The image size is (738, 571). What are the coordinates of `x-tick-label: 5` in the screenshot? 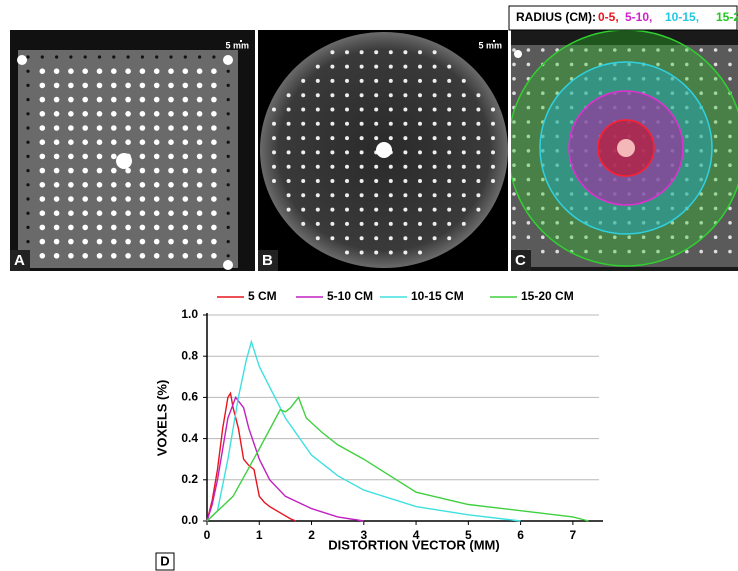 It's located at (468, 535).